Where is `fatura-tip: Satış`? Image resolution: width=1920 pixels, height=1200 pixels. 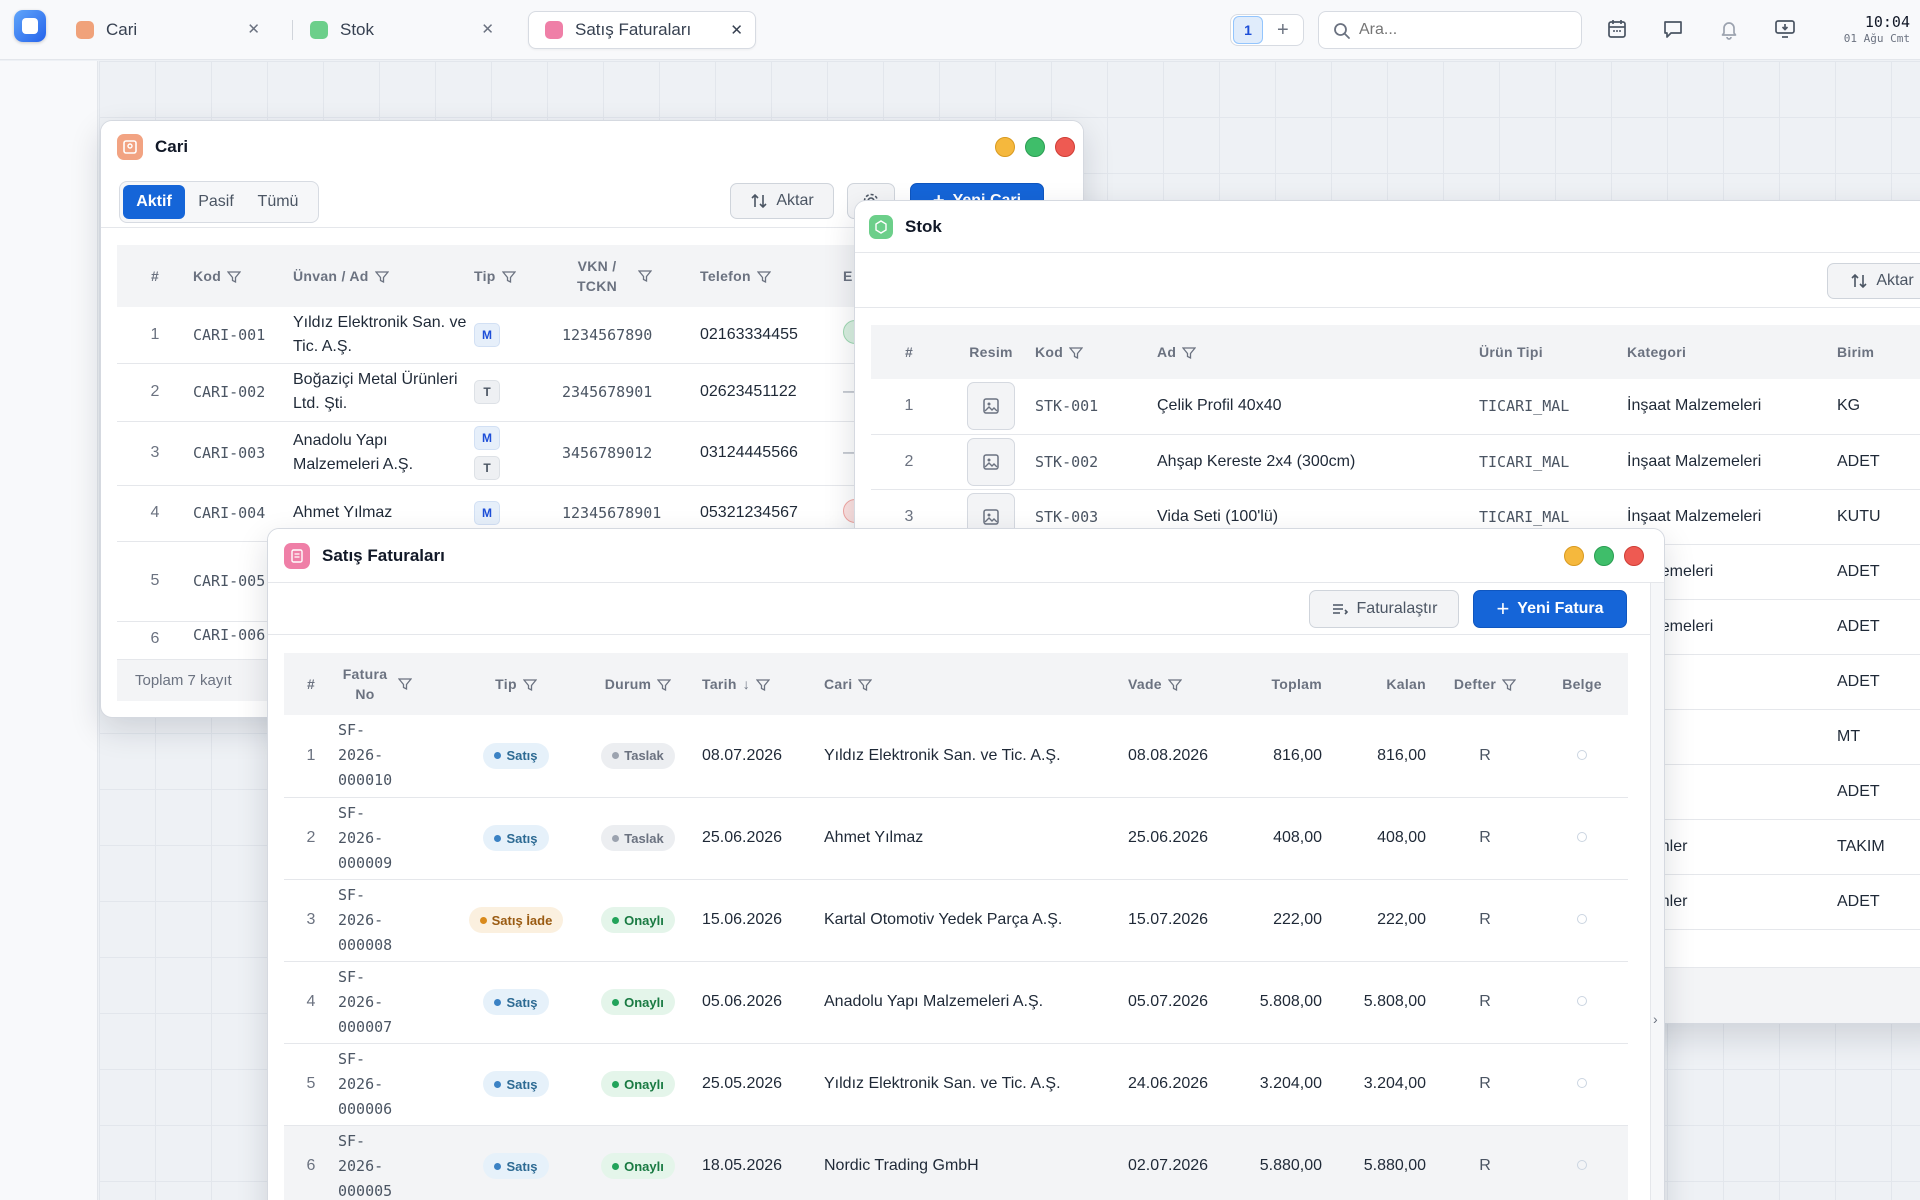 fatura-tip: Satış is located at coordinates (516, 1084).